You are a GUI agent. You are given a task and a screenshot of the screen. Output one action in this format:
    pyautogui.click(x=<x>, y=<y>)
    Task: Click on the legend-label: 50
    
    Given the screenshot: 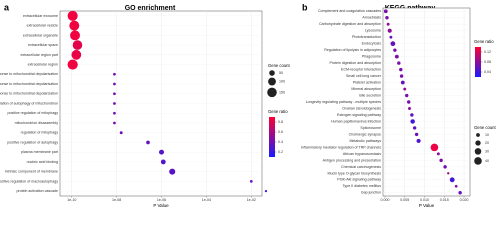 What is the action you would take?
    pyautogui.click(x=281, y=73)
    